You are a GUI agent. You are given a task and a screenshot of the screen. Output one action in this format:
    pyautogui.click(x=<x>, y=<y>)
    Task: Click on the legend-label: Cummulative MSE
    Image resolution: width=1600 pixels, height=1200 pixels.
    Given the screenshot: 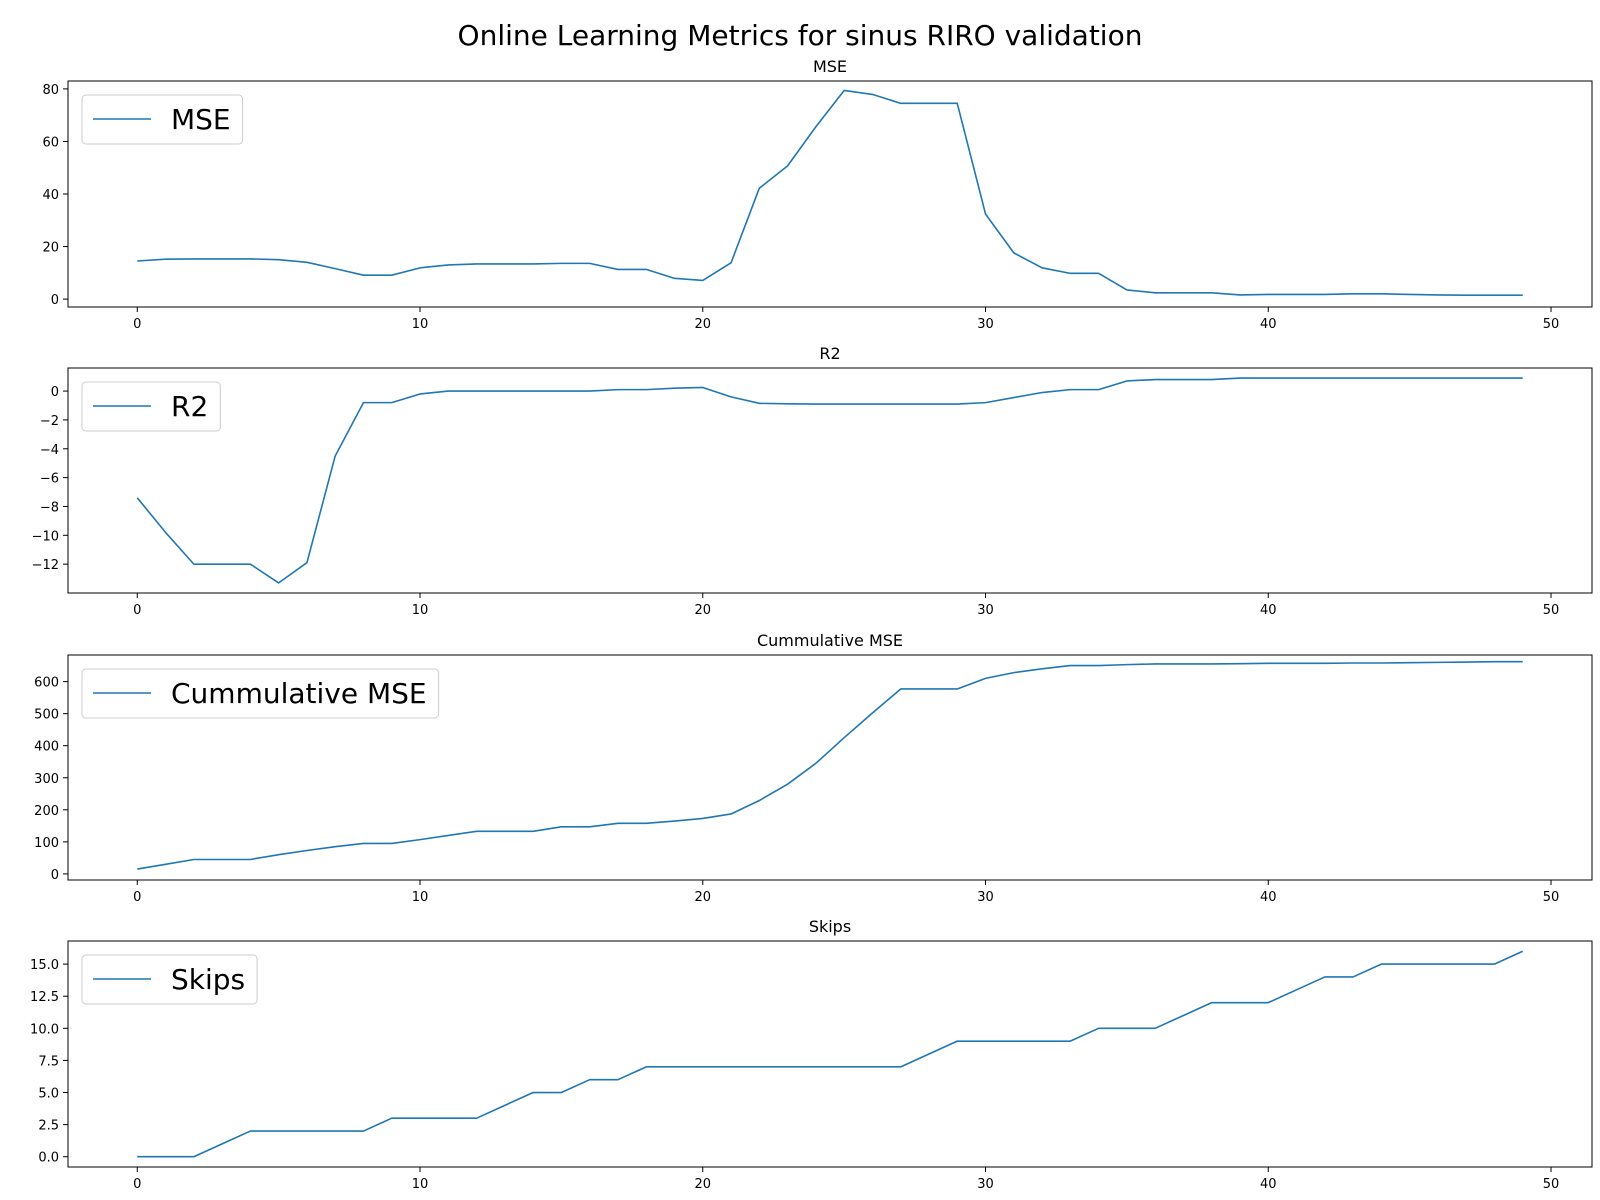 What is the action you would take?
    pyautogui.click(x=299, y=693)
    